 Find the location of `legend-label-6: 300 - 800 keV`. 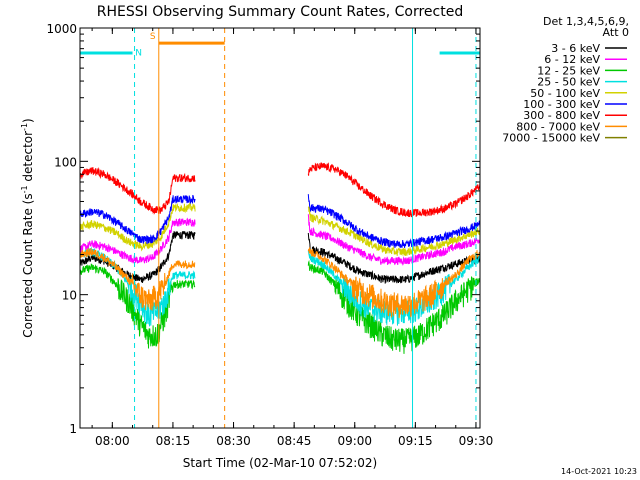

legend-label-6: 300 - 800 keV is located at coordinates (561, 115).